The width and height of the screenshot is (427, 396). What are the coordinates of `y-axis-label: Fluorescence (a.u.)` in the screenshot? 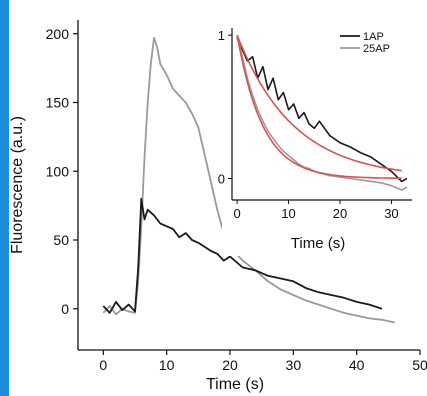 It's located at (17, 185).